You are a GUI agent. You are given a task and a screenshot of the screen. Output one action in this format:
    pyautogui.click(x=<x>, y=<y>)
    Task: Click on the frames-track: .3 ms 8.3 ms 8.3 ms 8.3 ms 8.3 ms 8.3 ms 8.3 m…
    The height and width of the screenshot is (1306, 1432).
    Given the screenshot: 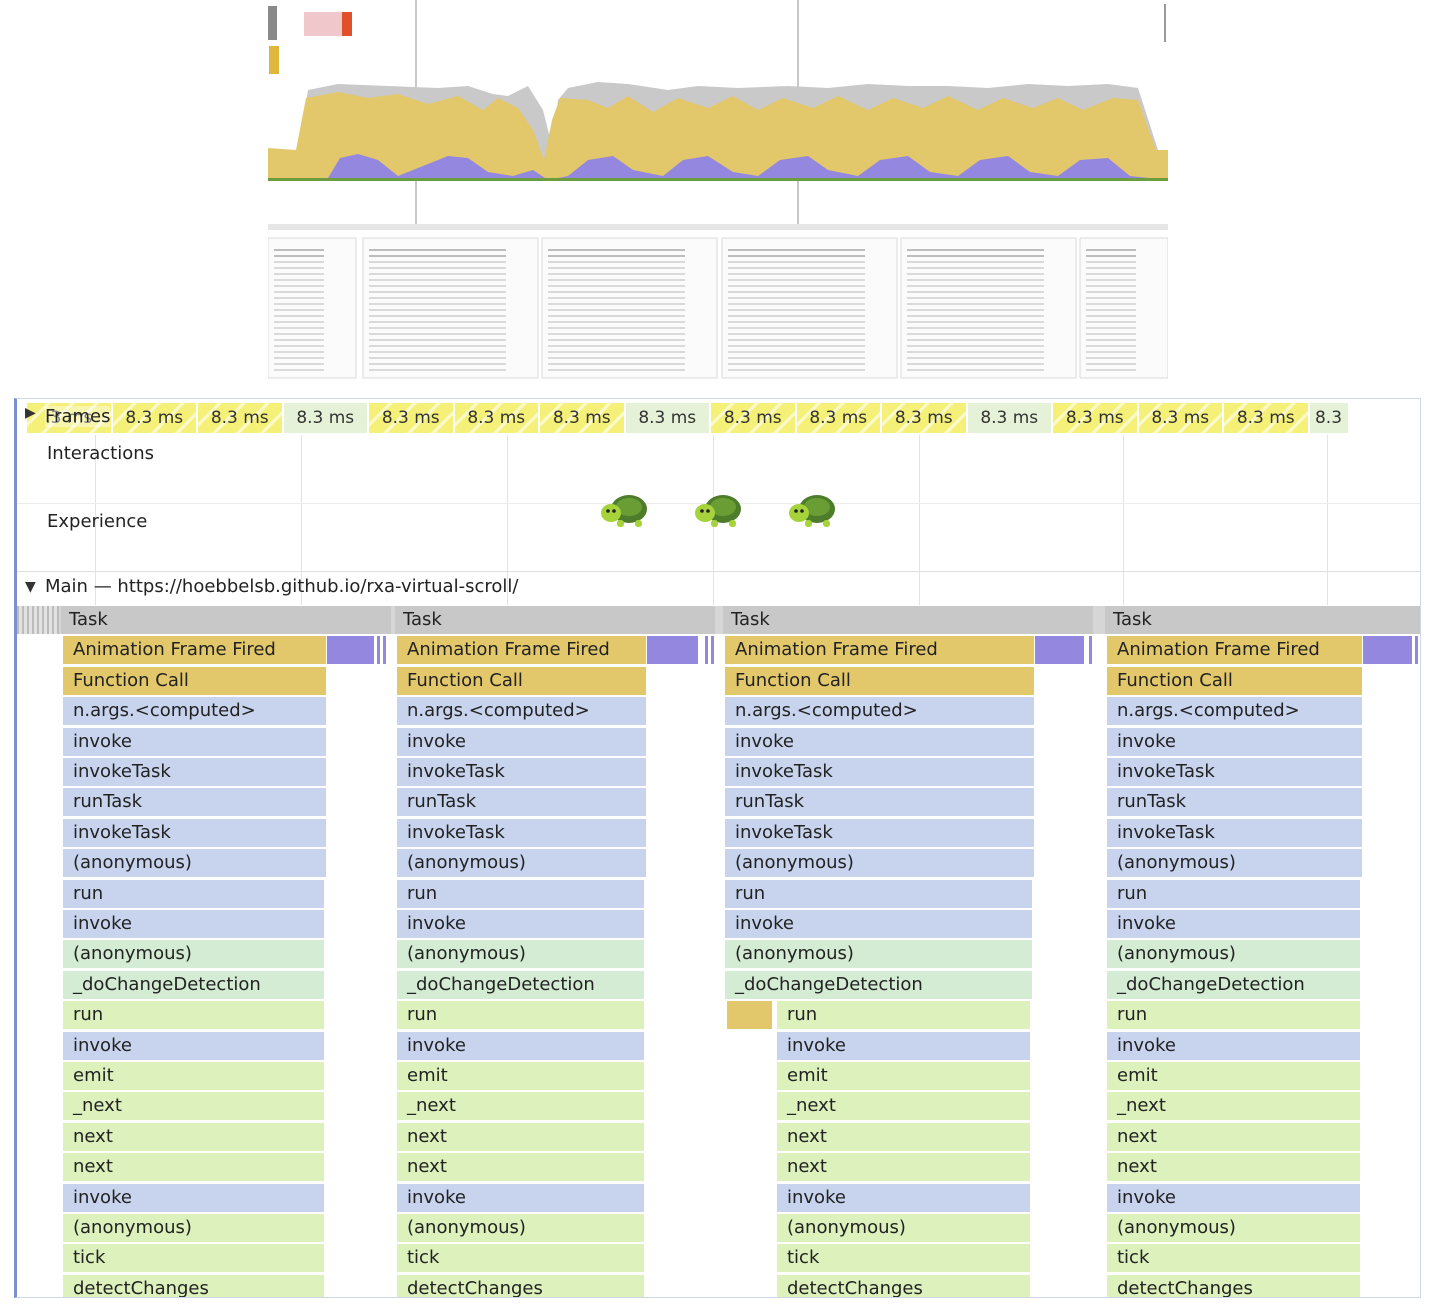 What is the action you would take?
    pyautogui.click(x=718, y=418)
    